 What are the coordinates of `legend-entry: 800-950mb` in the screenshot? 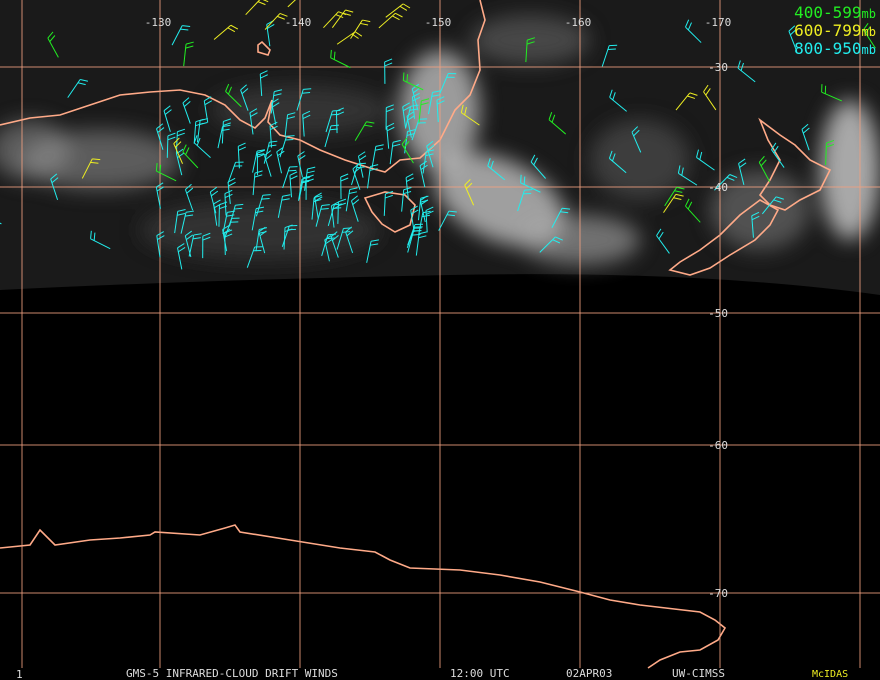 It's located at (835, 48).